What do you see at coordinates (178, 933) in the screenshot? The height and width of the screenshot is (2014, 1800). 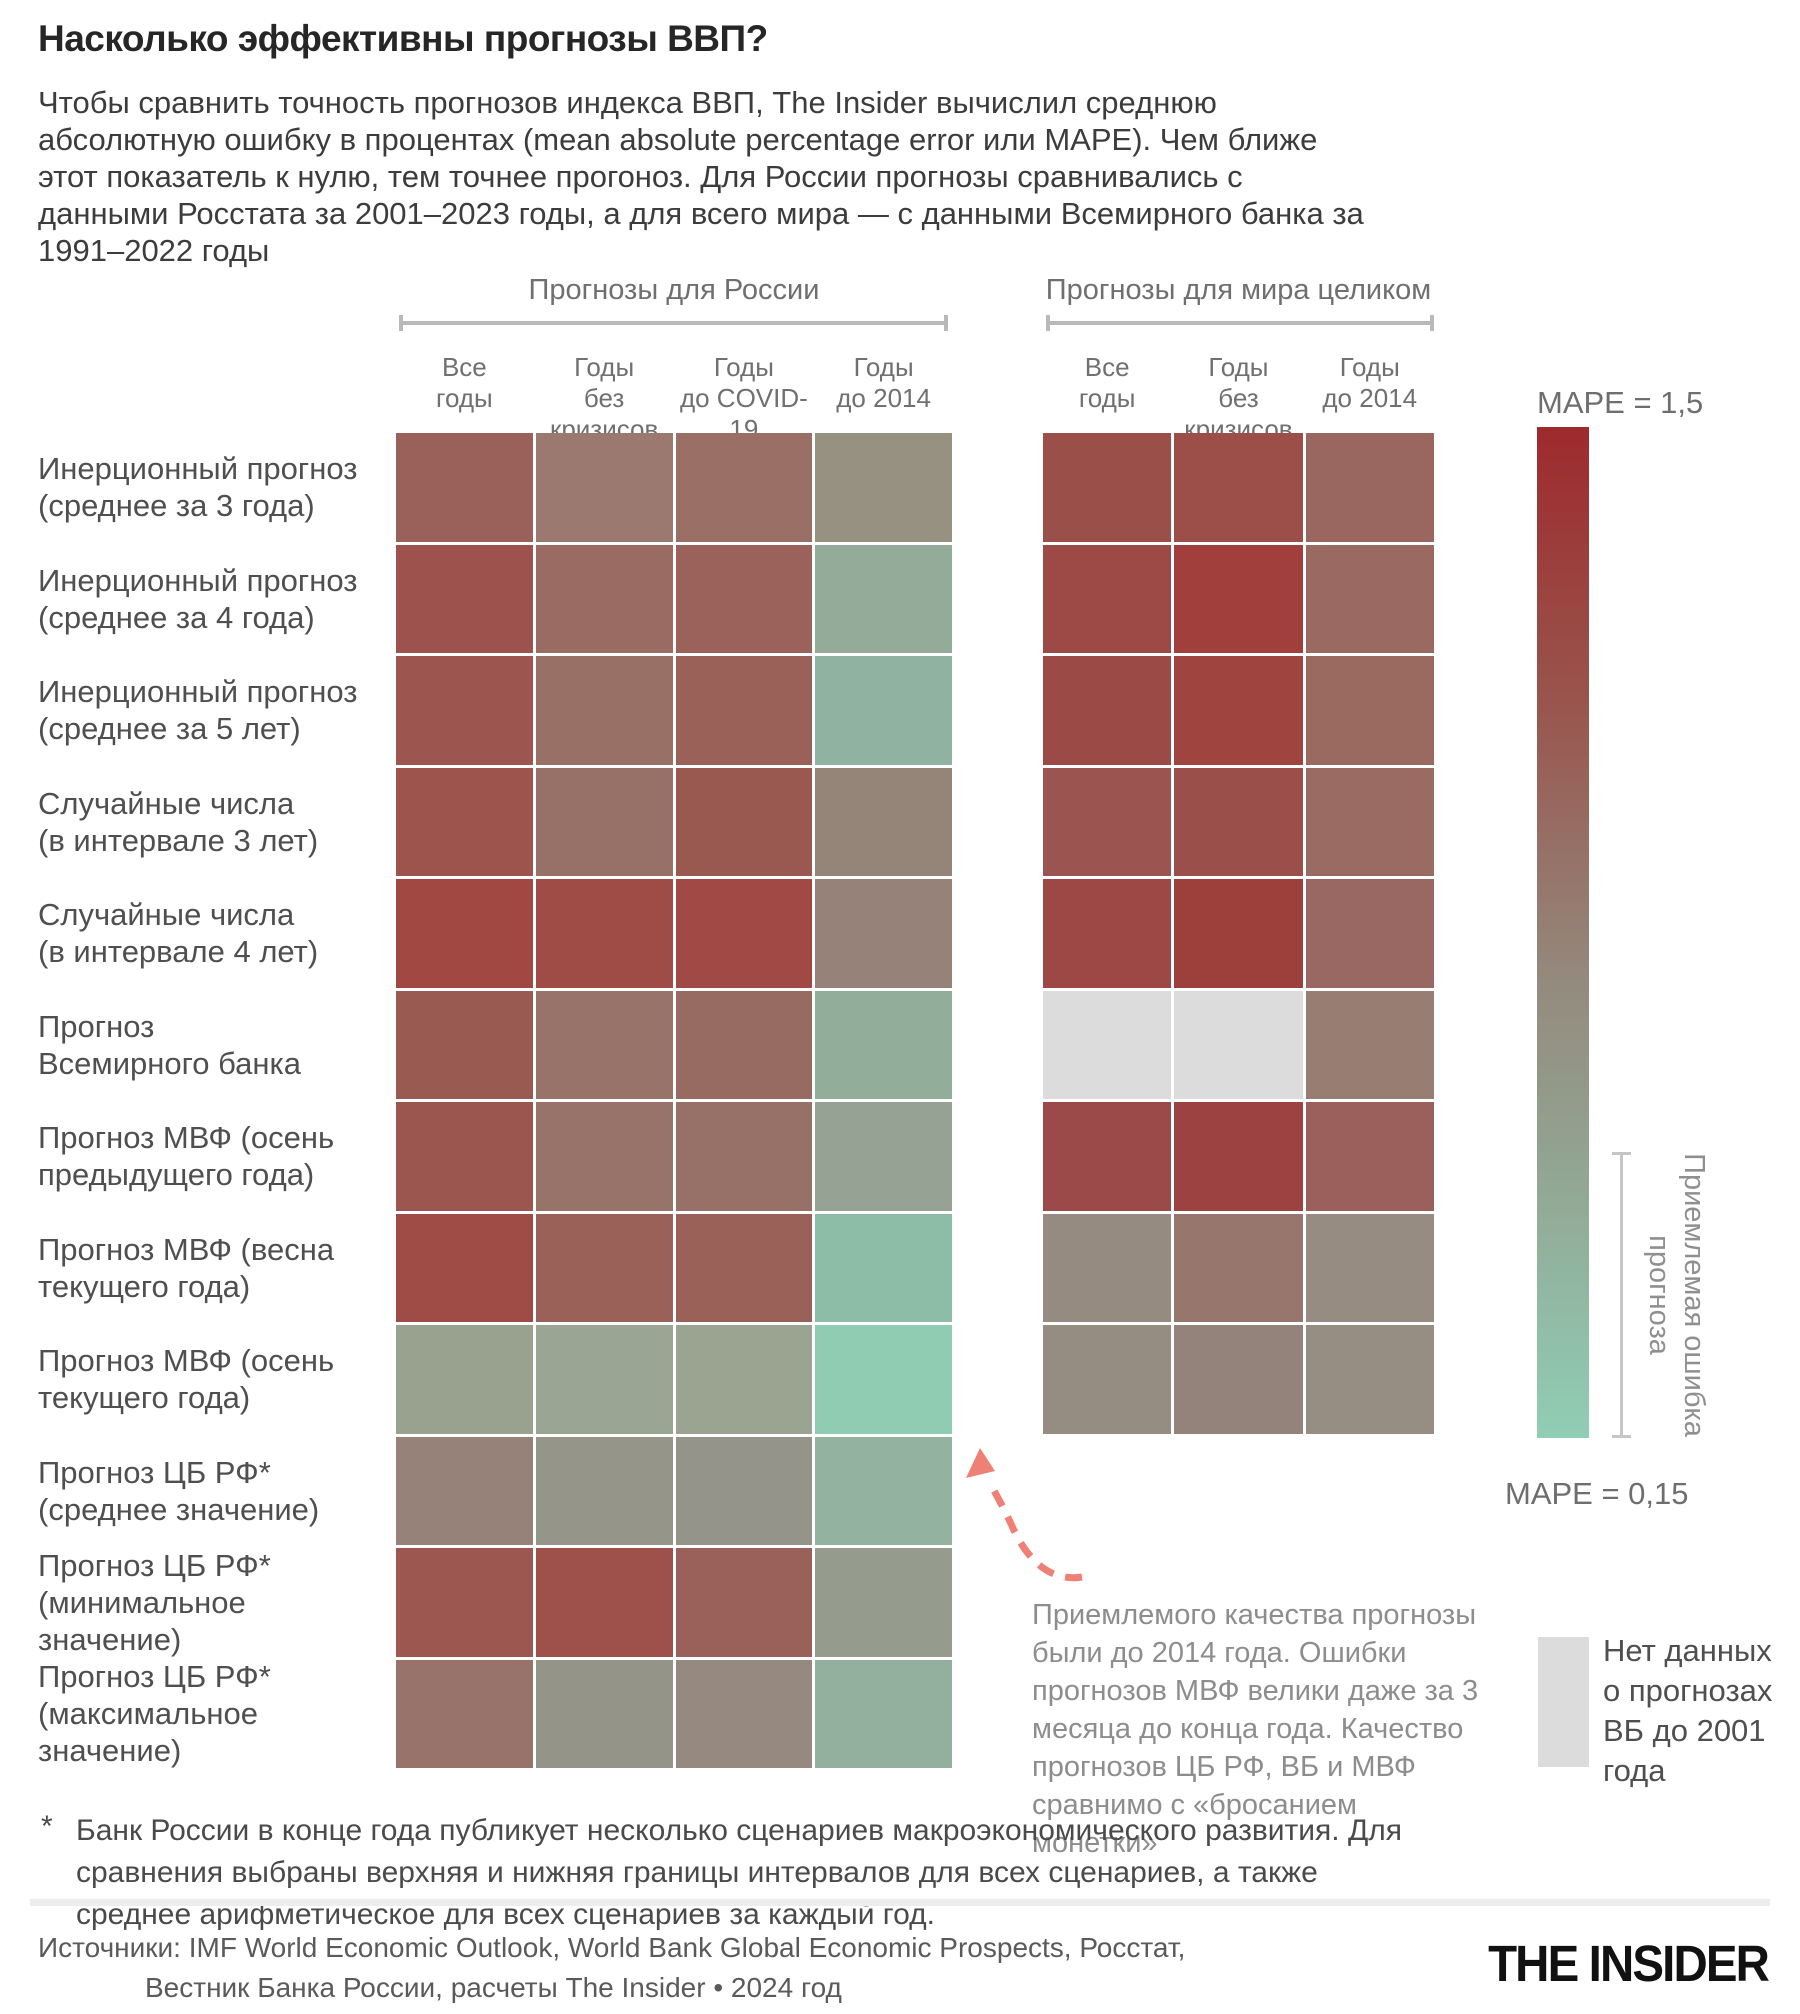 I see `row-label: Случайные числа (в интервале 4 лет)` at bounding box center [178, 933].